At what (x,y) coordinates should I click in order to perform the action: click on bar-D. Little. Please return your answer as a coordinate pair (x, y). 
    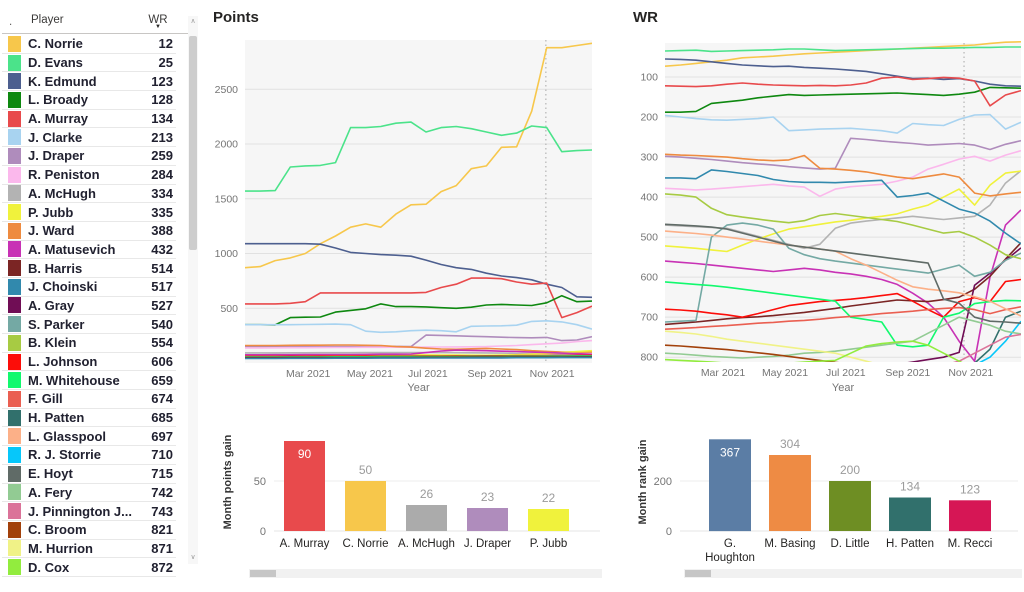
    Looking at the image, I should click on (850, 506).